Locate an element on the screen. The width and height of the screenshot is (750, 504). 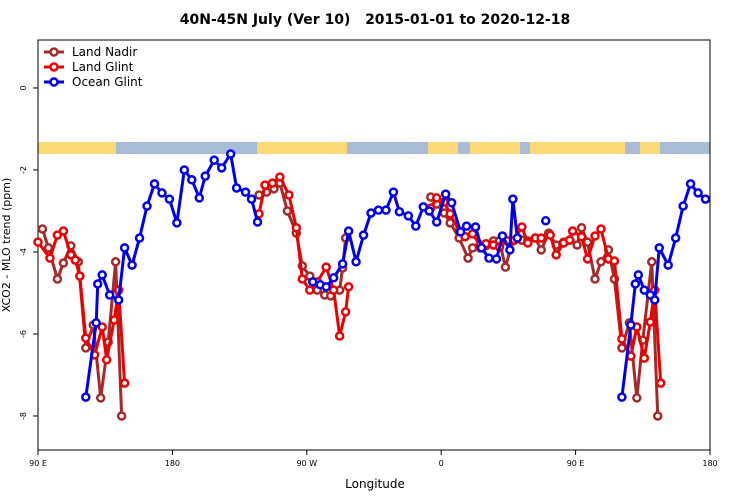
x-tick-label: 180 is located at coordinates (709, 463).